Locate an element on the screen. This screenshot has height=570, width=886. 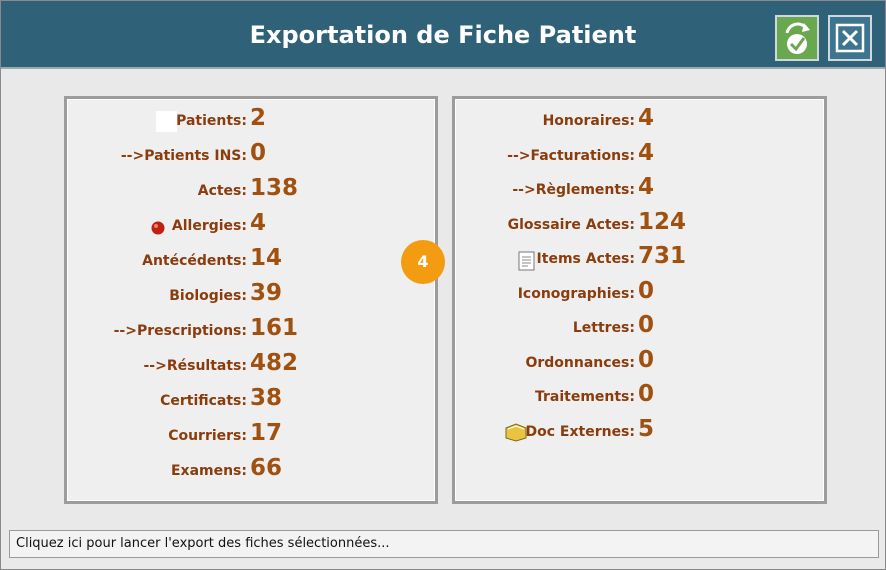
count-row: Glossaire Actes: 124 is located at coordinates (510, 223).